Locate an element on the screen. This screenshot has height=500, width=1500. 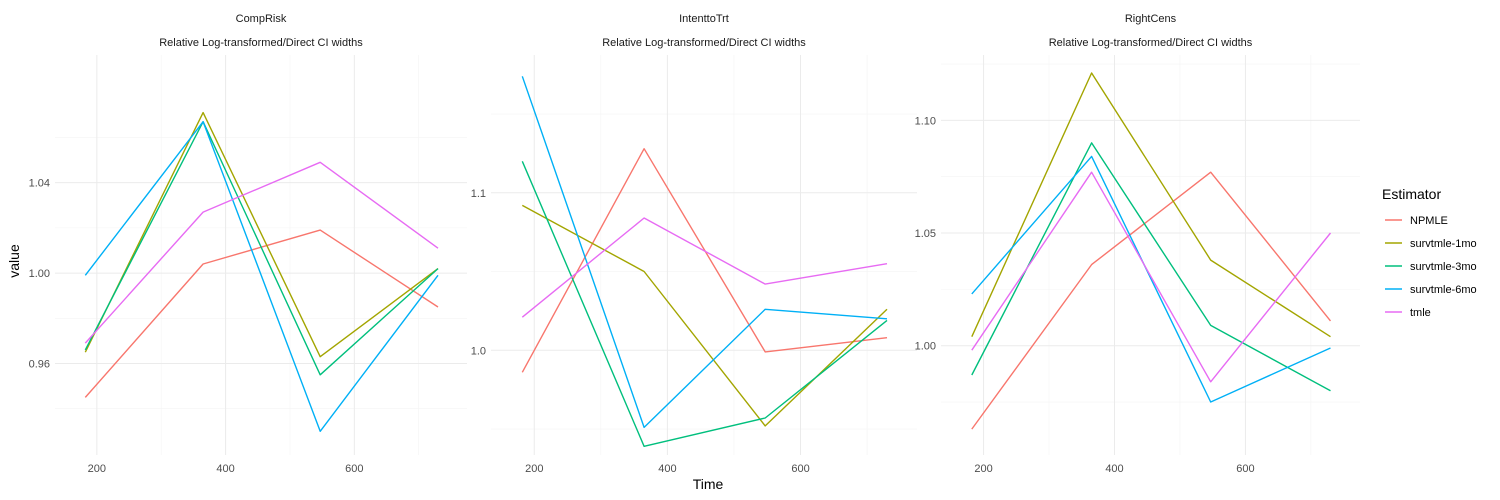
legend-label: NPMLE is located at coordinates (1429, 221).